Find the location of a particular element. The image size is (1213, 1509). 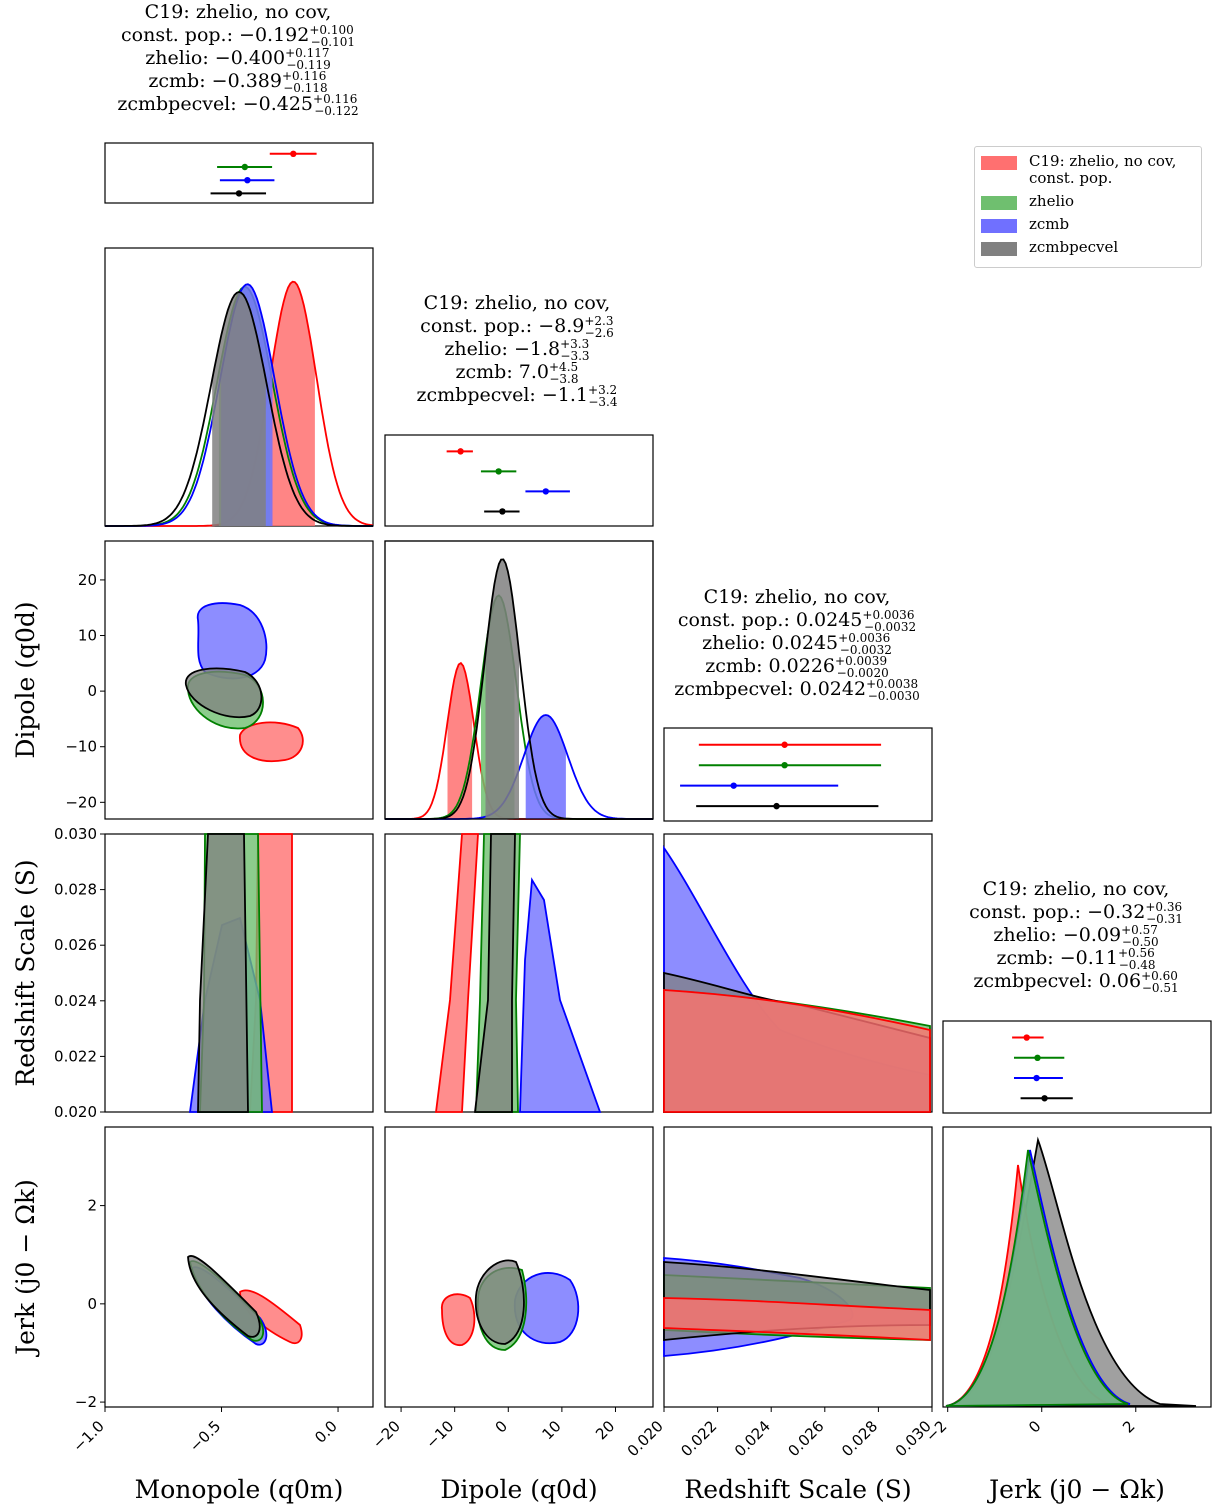

summary-lower: −0.50 is located at coordinates (1140, 942).